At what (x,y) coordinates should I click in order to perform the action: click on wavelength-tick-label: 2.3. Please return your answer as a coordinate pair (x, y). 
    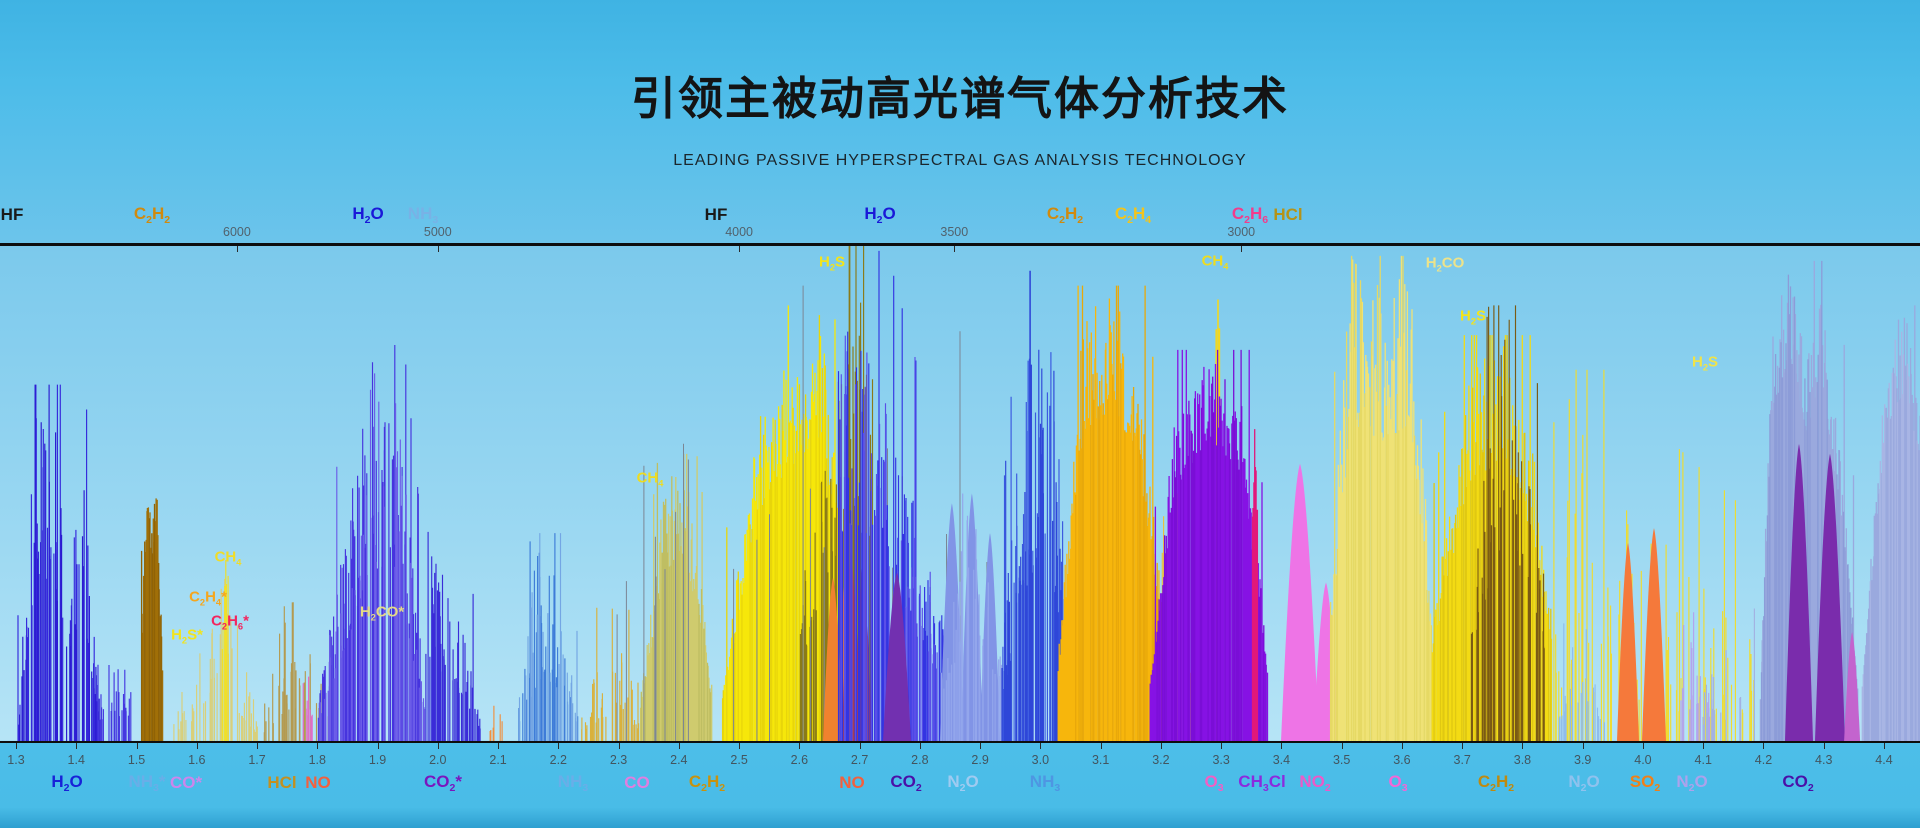
    Looking at the image, I should click on (618, 760).